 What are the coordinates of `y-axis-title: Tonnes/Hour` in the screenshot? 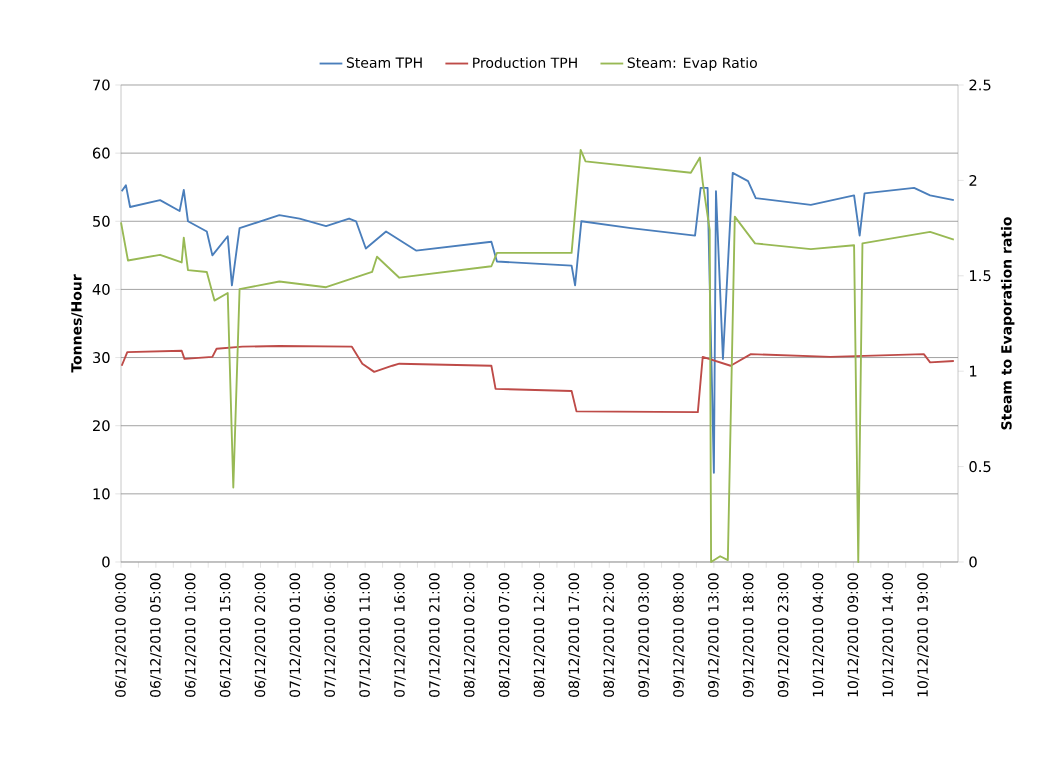 It's located at (77, 323).